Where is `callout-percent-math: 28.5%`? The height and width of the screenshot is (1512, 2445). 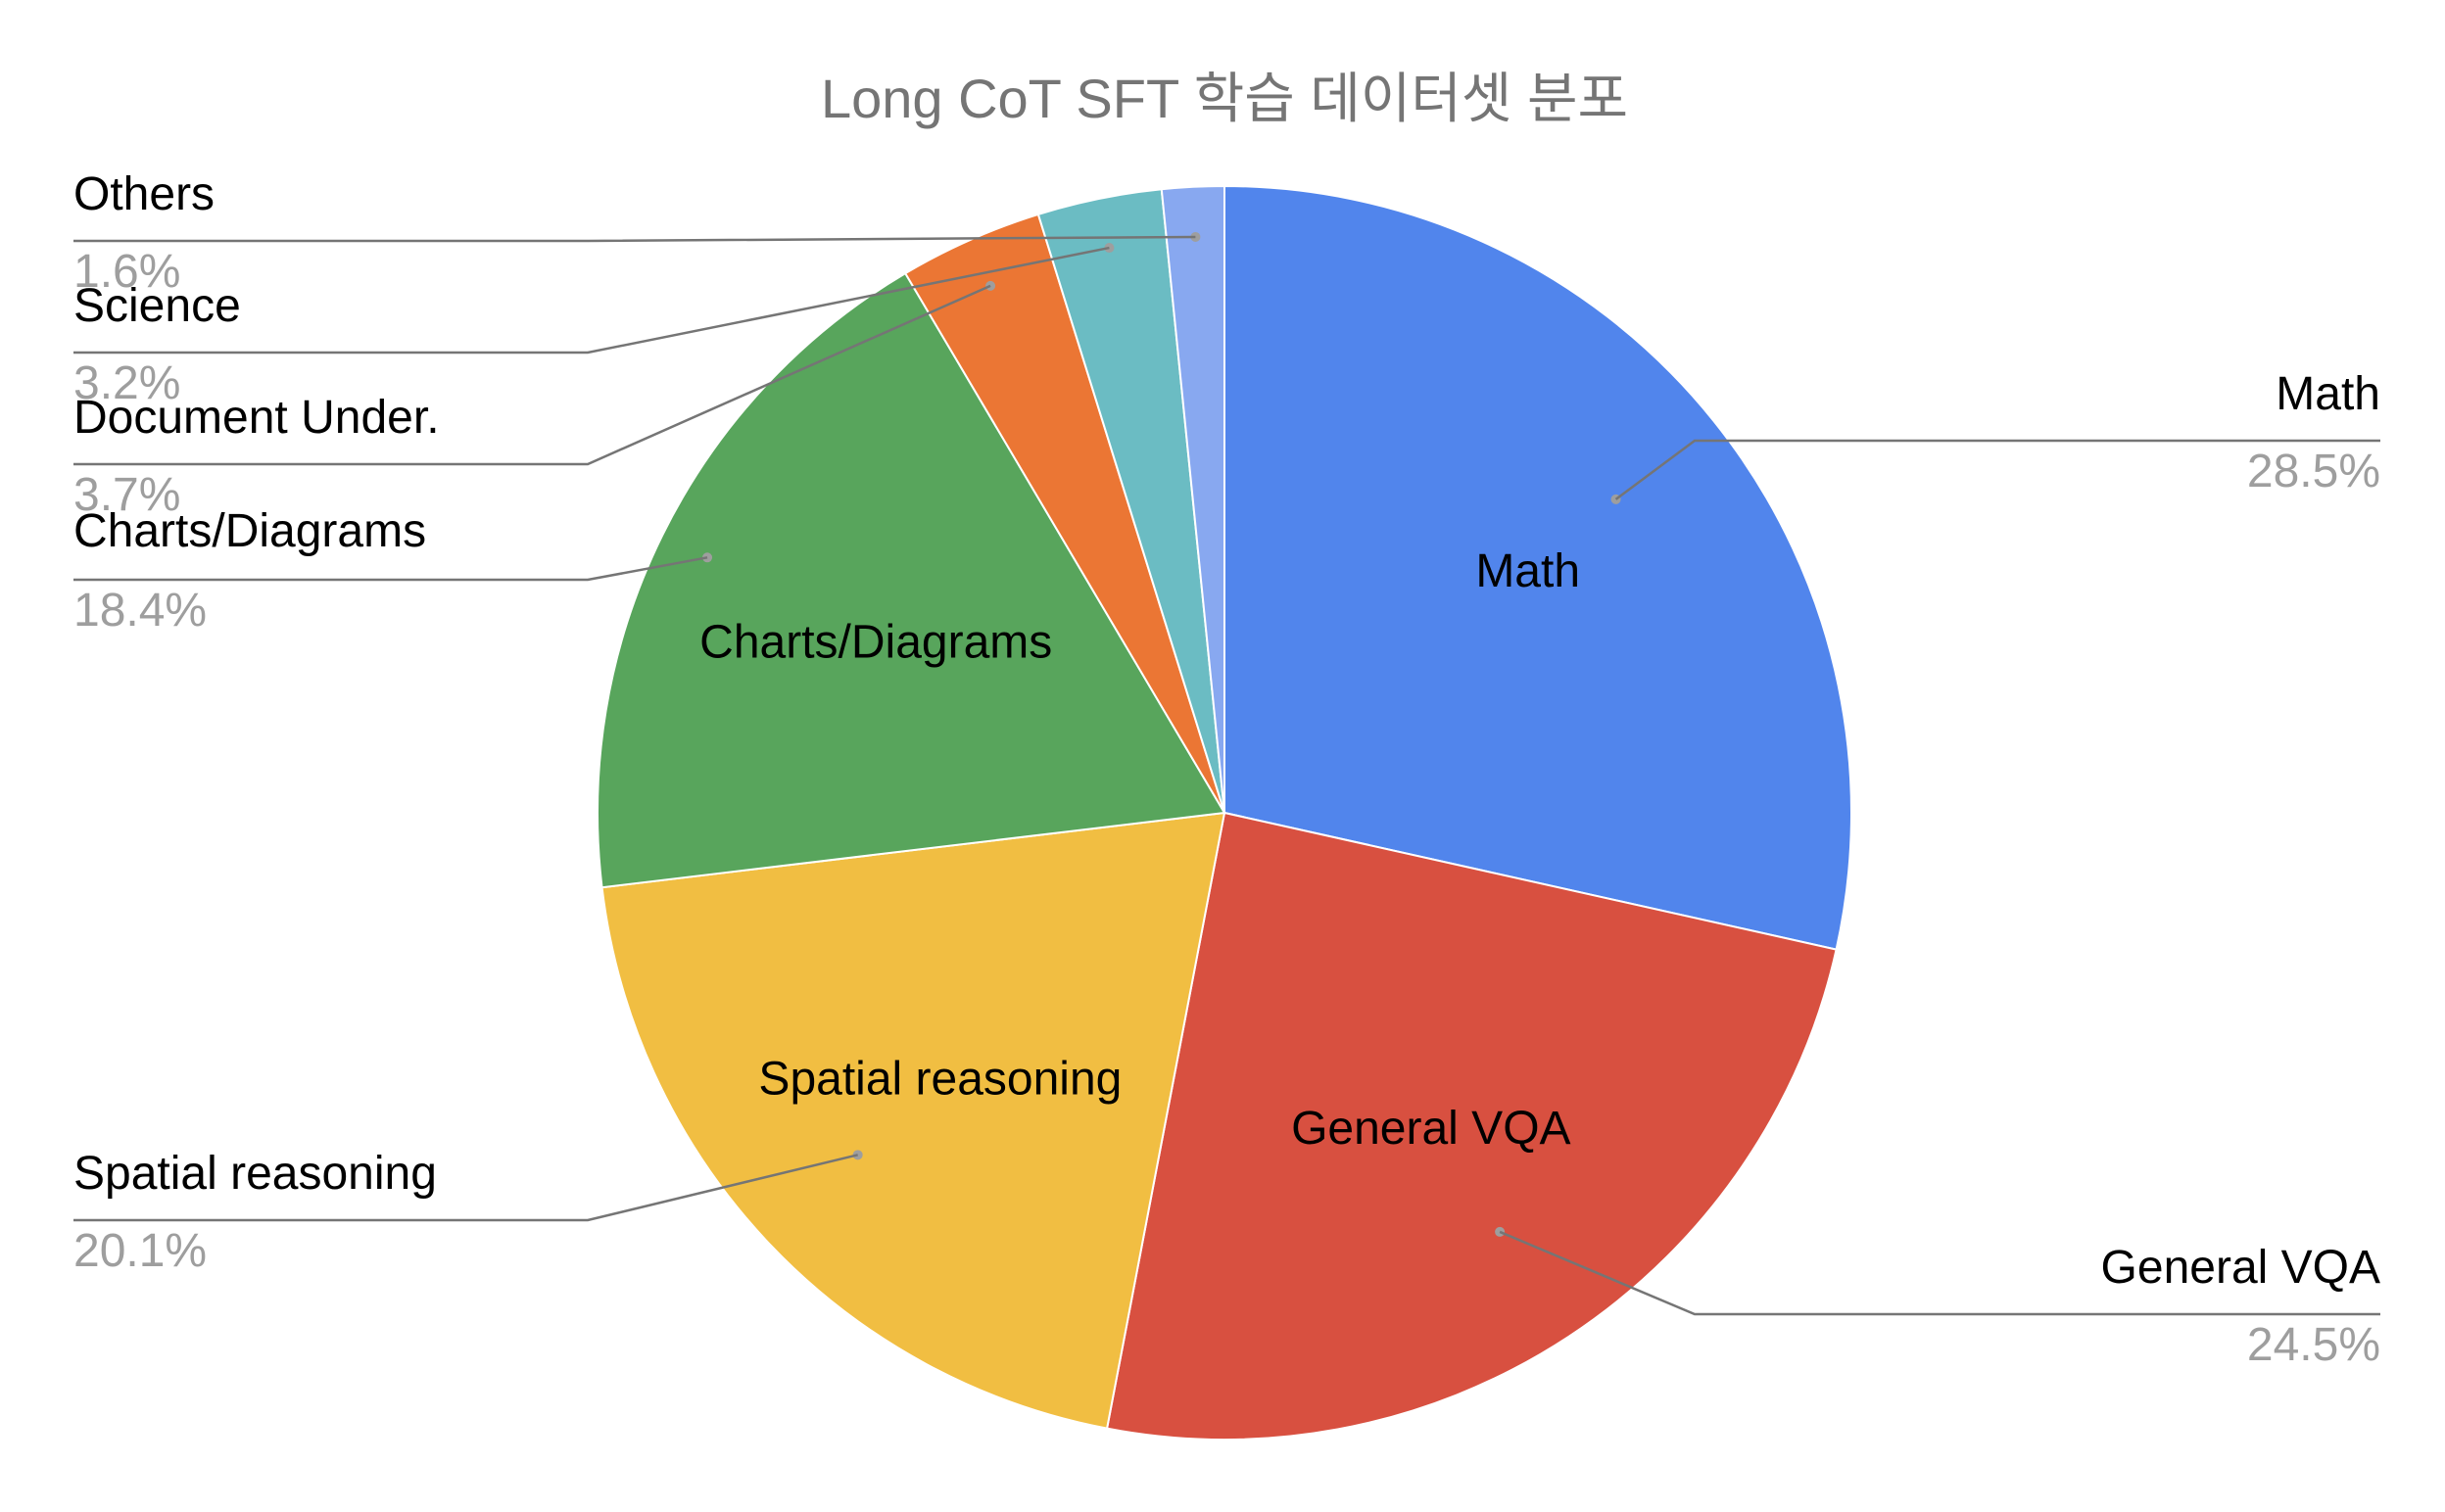
callout-percent-math: 28.5% is located at coordinates (2313, 472).